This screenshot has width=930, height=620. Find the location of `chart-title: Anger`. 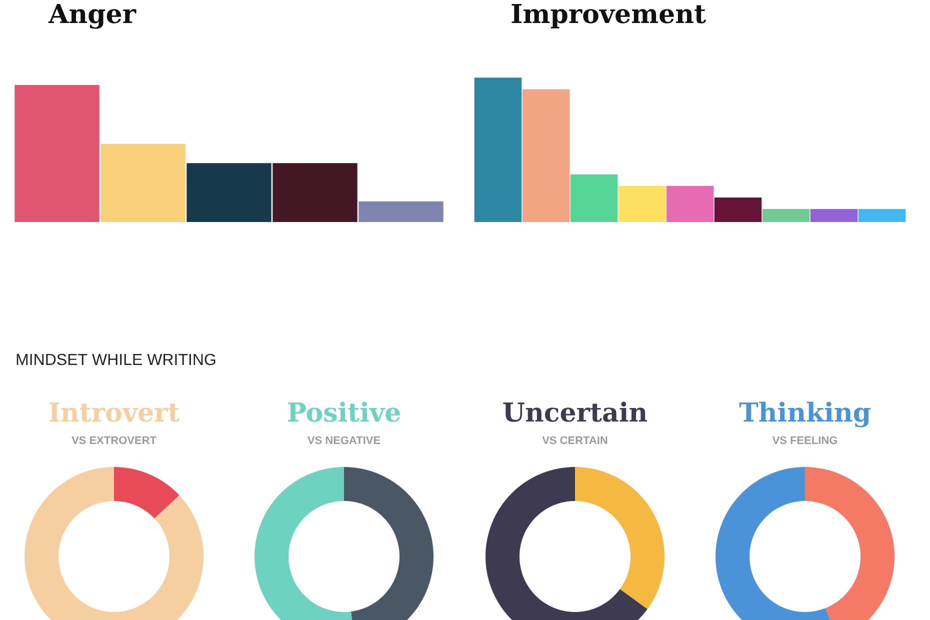

chart-title: Anger is located at coordinates (92, 16).